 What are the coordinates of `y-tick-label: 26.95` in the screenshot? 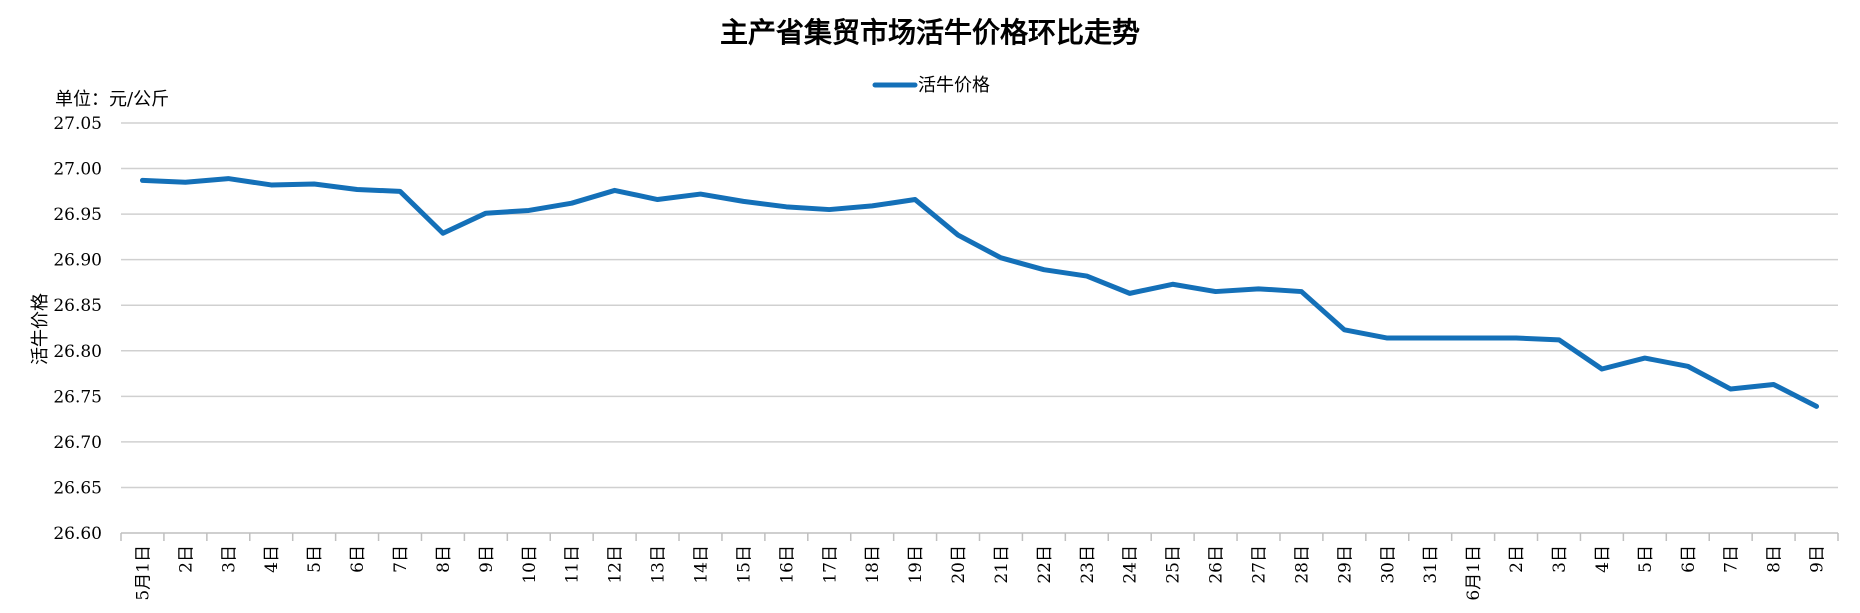 It's located at (77, 215).